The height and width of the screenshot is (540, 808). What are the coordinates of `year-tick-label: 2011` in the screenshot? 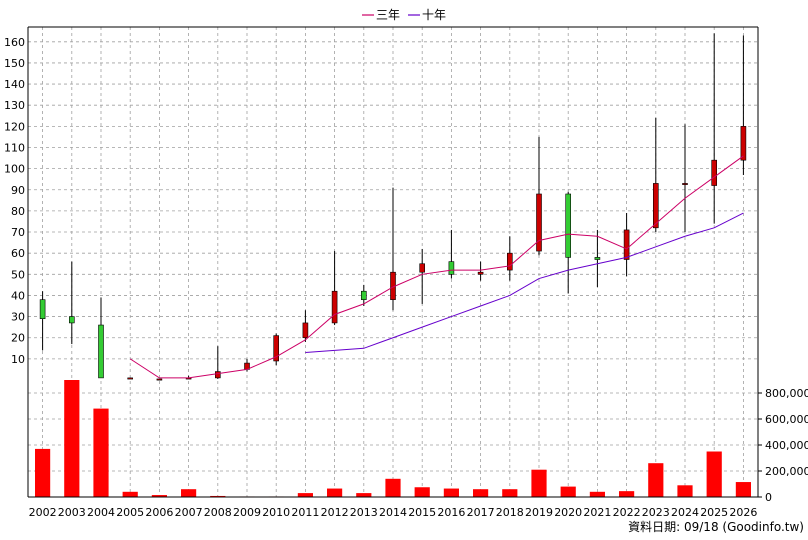 It's located at (305, 512).